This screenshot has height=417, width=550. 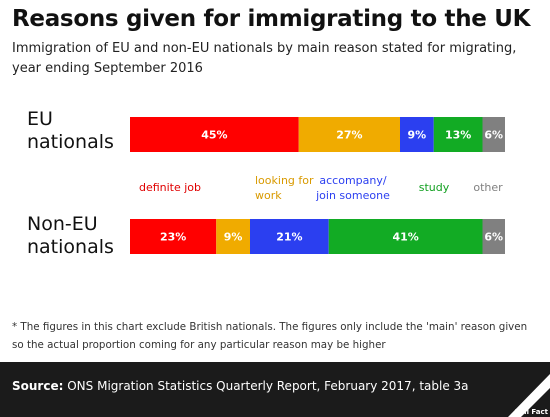 I want to click on legend-item-2-line-2: work, so click(x=268, y=195).